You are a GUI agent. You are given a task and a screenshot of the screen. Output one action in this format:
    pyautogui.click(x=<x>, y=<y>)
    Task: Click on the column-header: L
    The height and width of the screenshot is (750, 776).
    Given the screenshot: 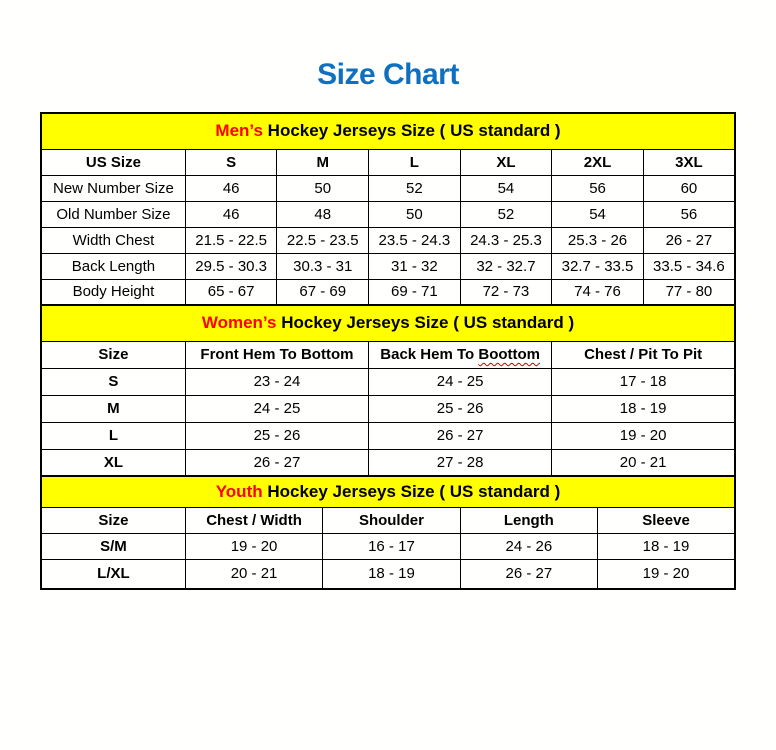 What is the action you would take?
    pyautogui.click(x=414, y=162)
    